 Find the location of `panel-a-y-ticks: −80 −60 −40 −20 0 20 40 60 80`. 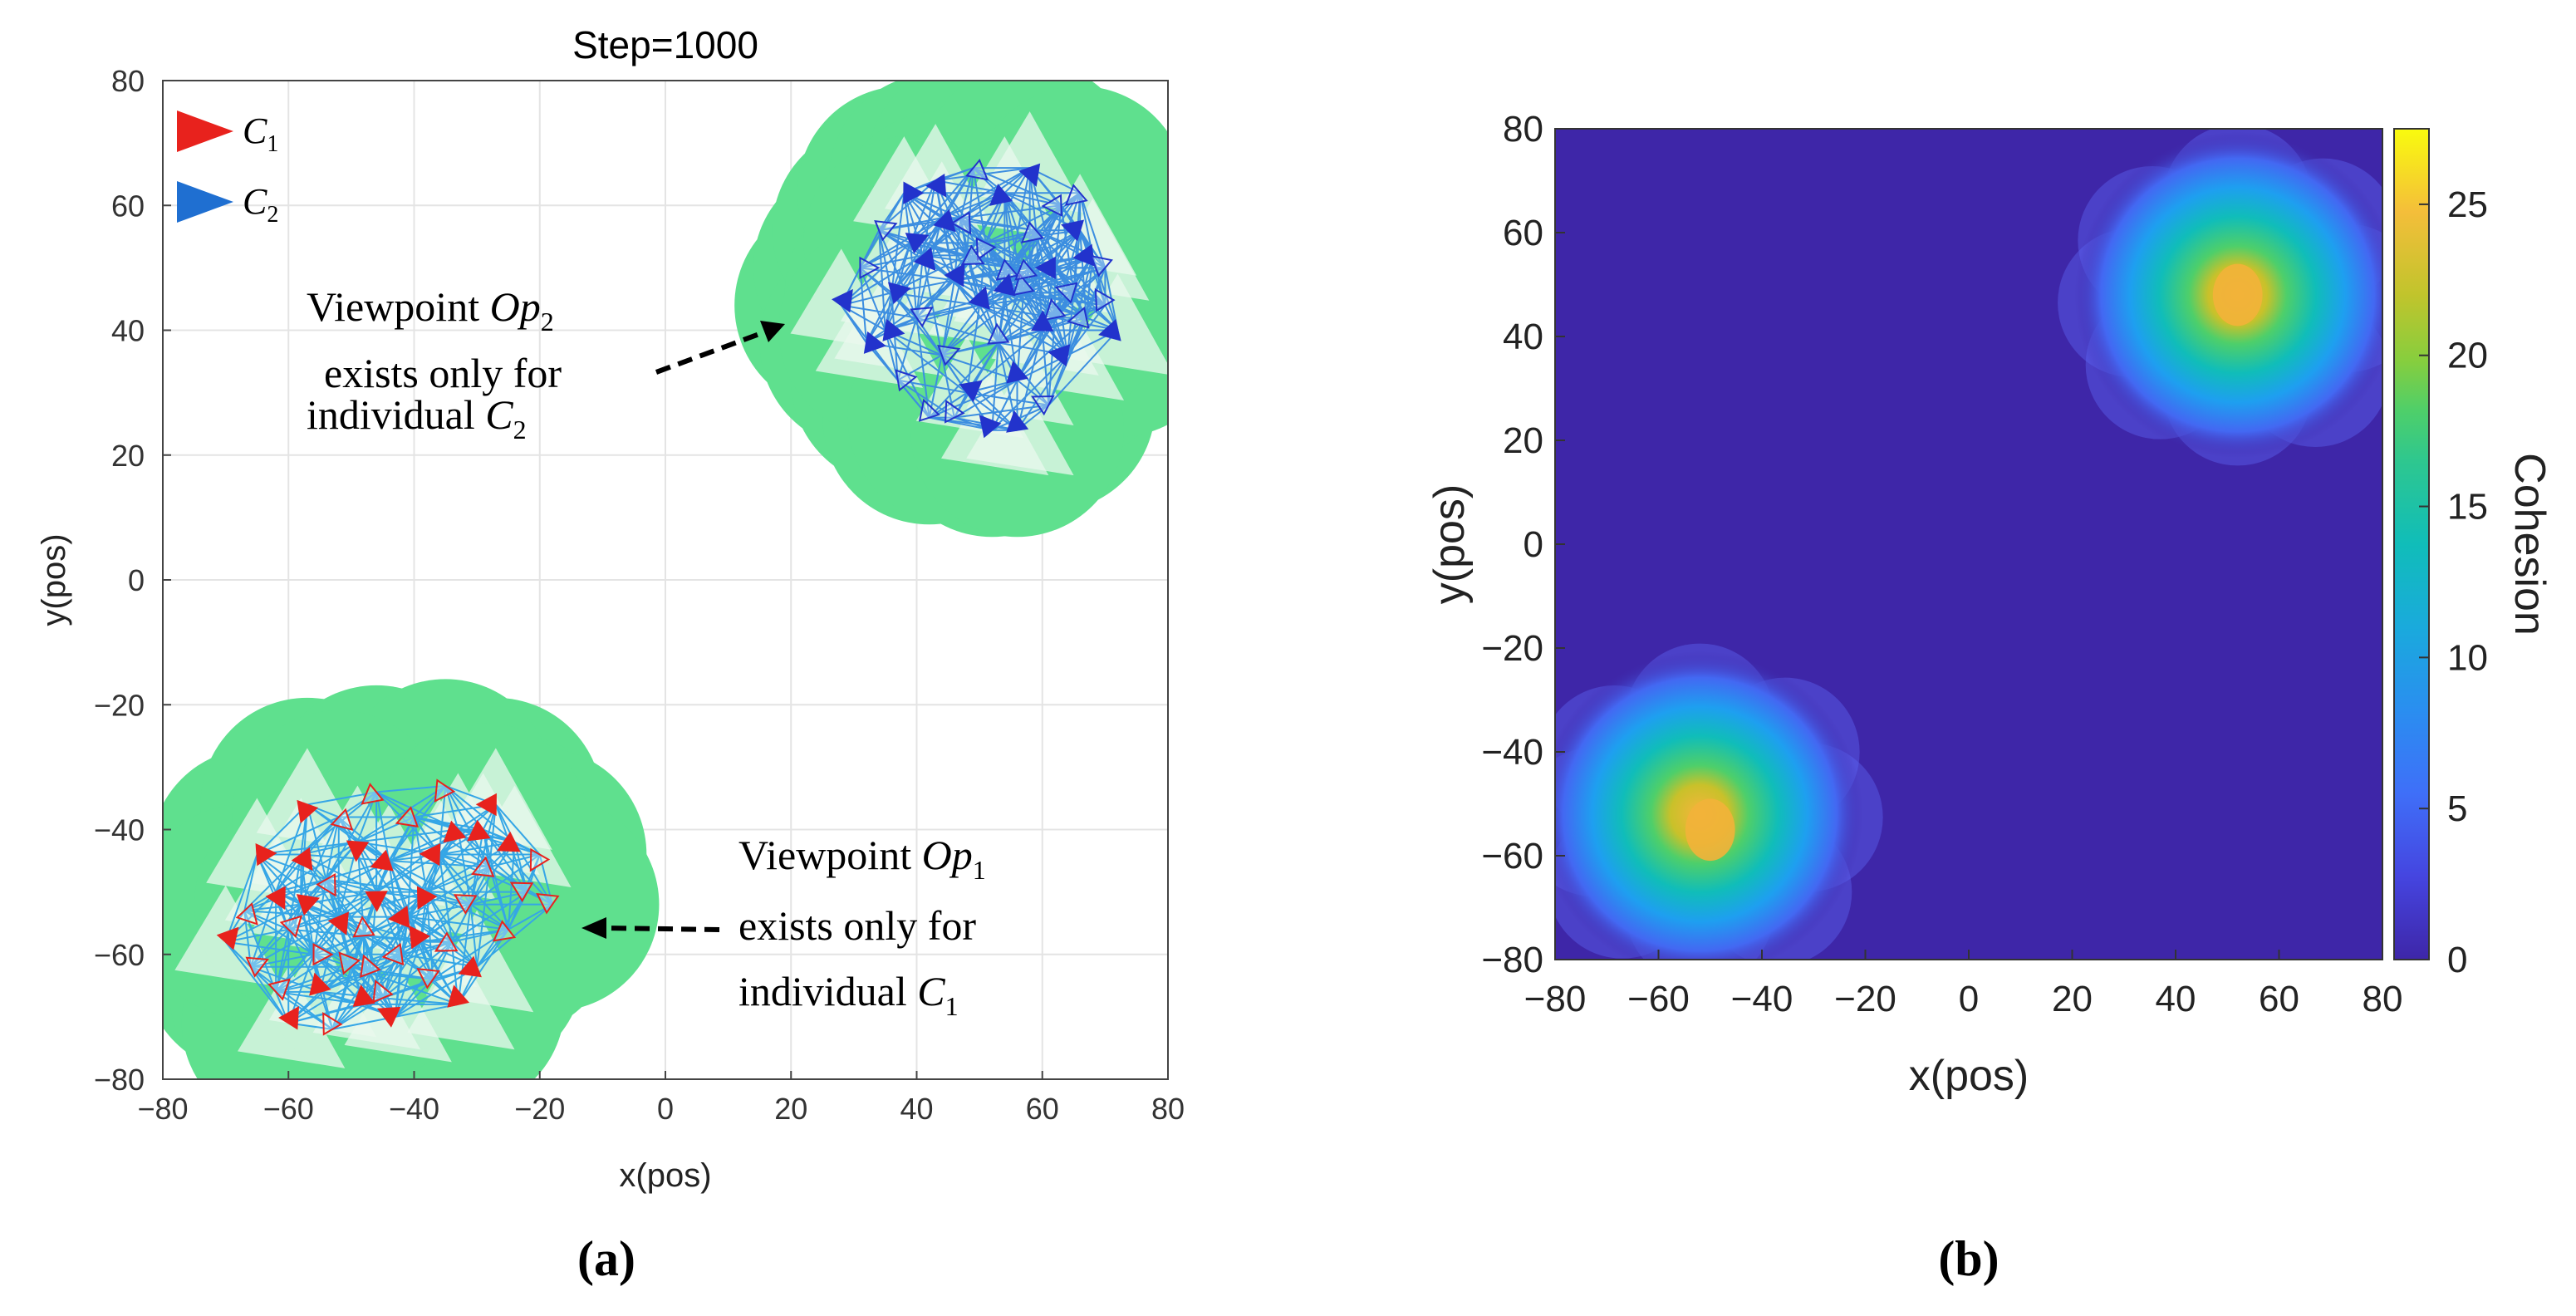

panel-a-y-ticks: −80 −60 −40 −20 0 20 40 60 80 is located at coordinates (132, 580).